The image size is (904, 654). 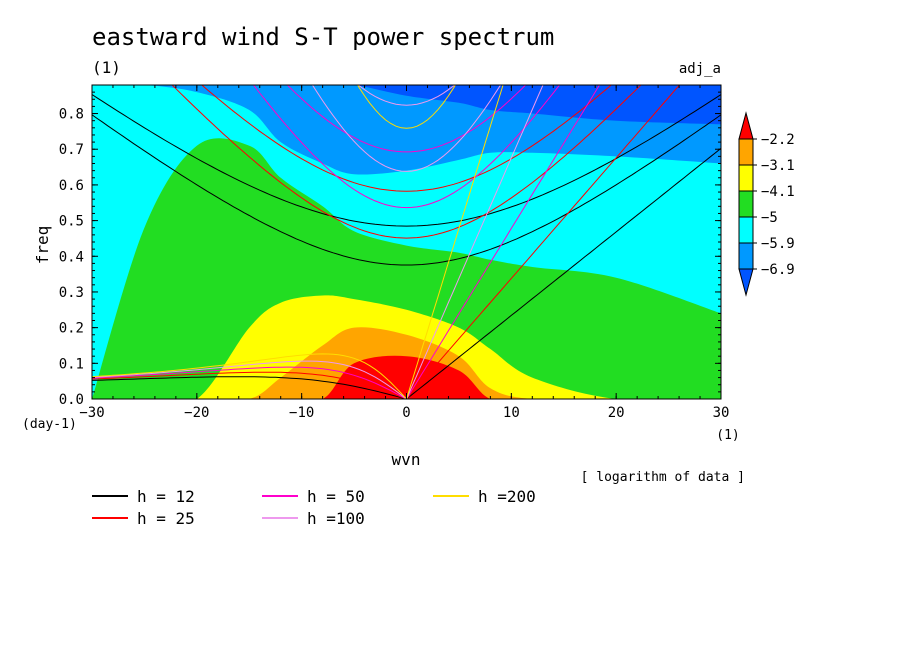 I want to click on x-axis-label: wvn, so click(x=406, y=459).